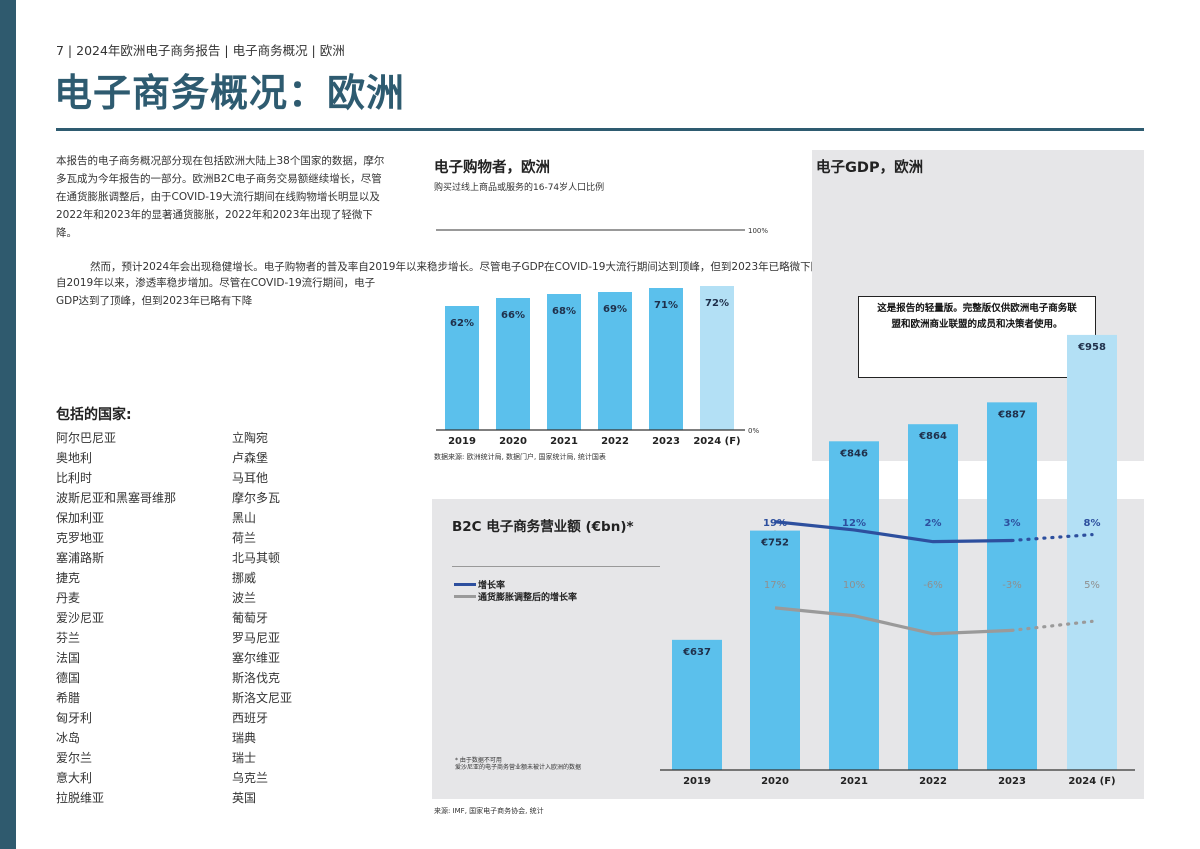 Image resolution: width=1200 pixels, height=849 pixels. What do you see at coordinates (68, 578) in the screenshot?
I see `country-item: 捷克` at bounding box center [68, 578].